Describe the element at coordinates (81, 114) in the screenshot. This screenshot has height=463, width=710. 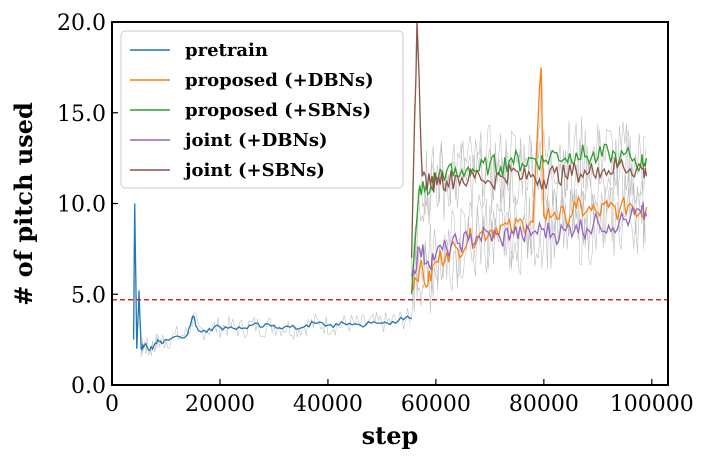
I see `y-tick-label: 15.0` at that location.